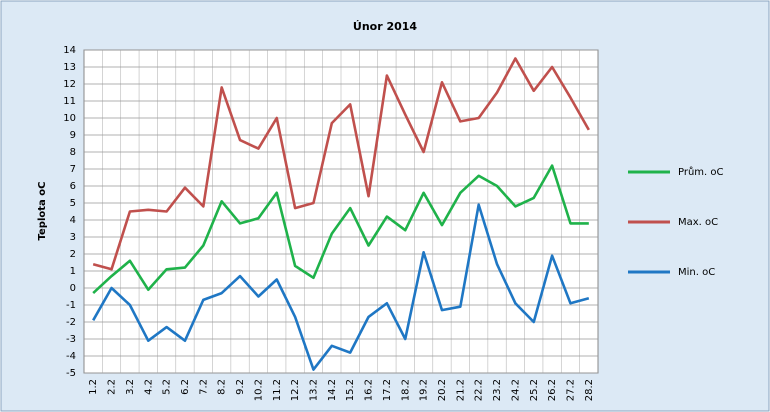 Image resolution: width=770 pixels, height=412 pixels. Describe the element at coordinates (698, 222) in the screenshot. I see `legend-label: Max. oC` at that location.